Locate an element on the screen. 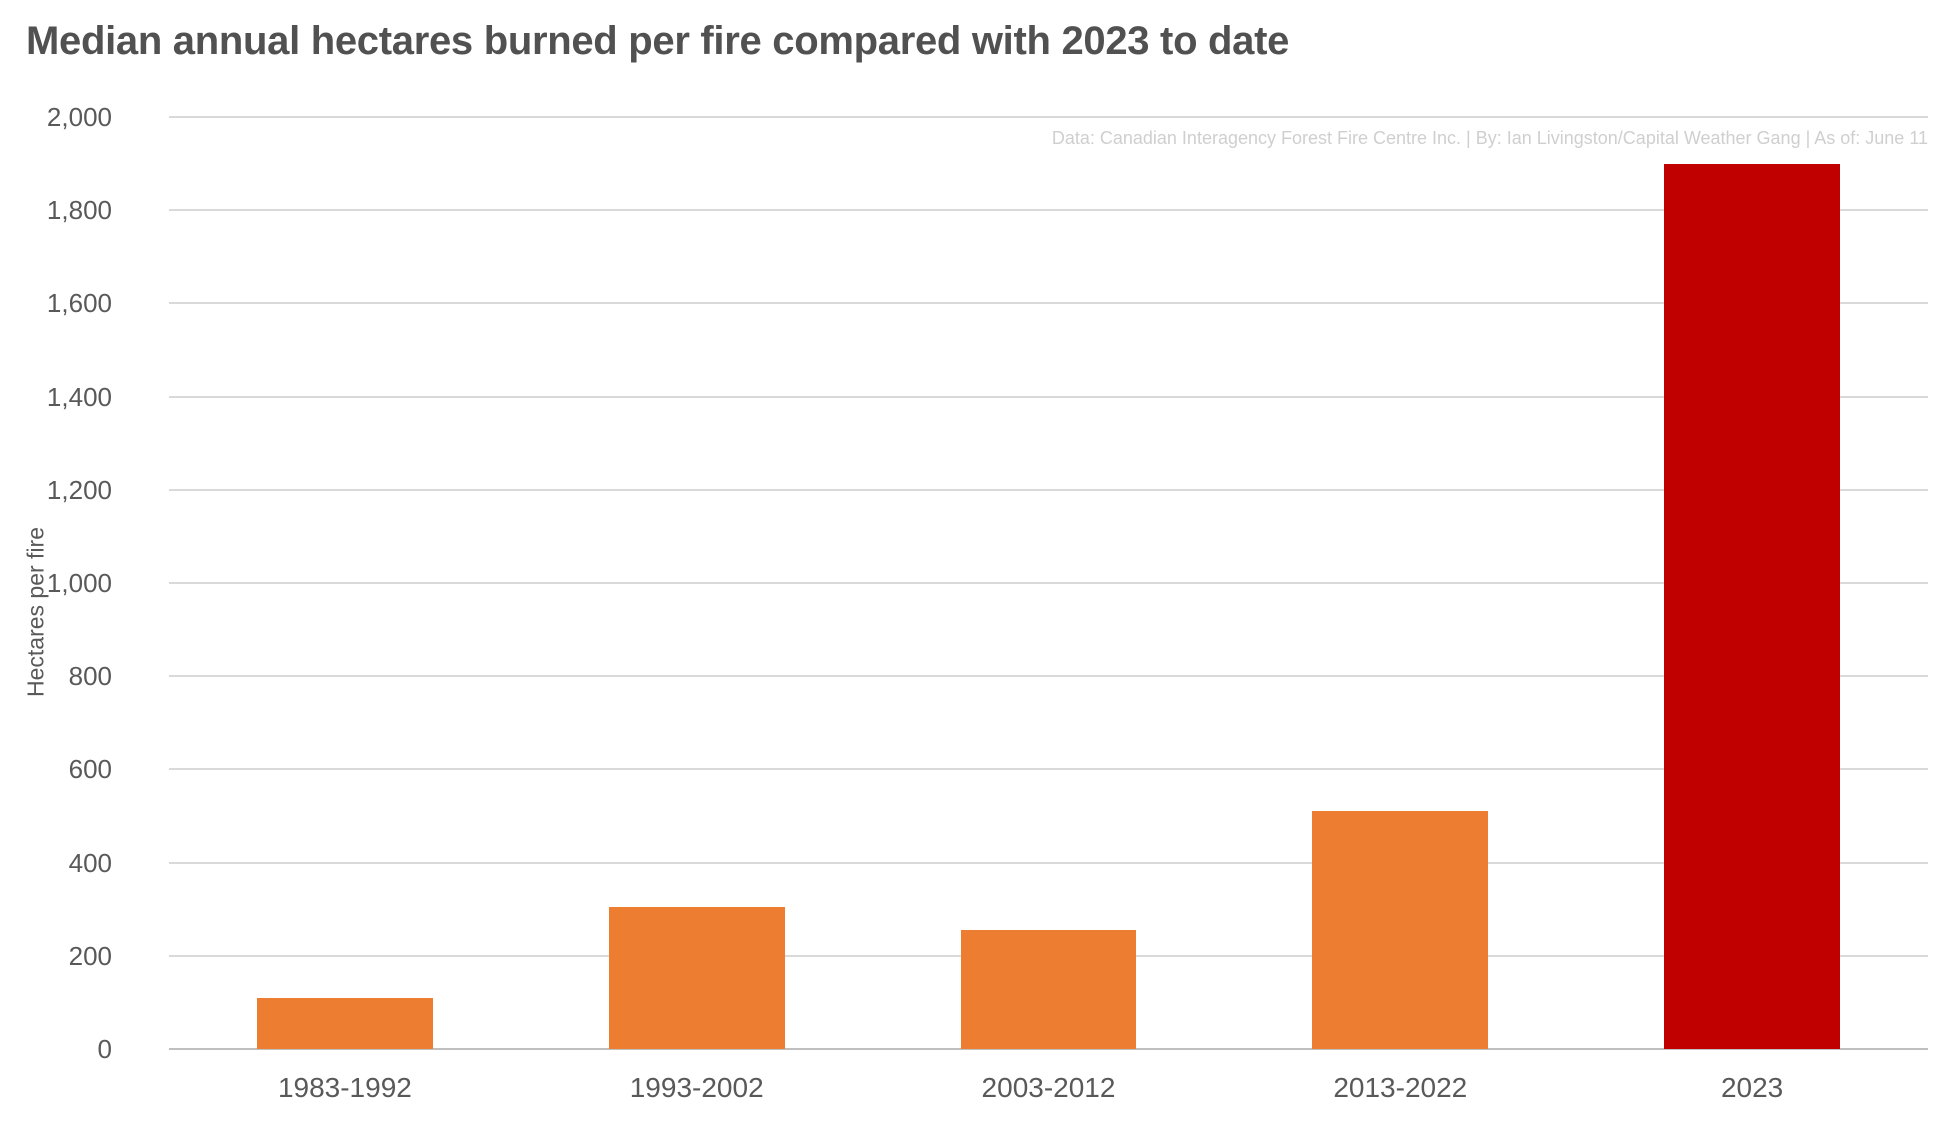  y-tick-label-600: 600 is located at coordinates (90, 769).